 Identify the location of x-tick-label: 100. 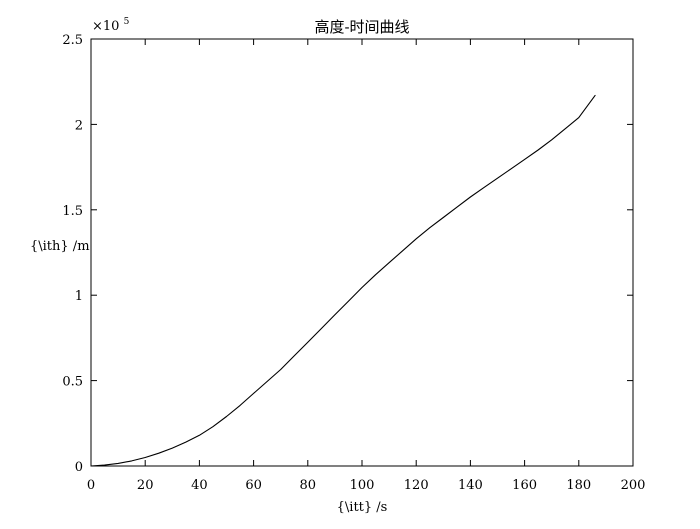
(362, 485).